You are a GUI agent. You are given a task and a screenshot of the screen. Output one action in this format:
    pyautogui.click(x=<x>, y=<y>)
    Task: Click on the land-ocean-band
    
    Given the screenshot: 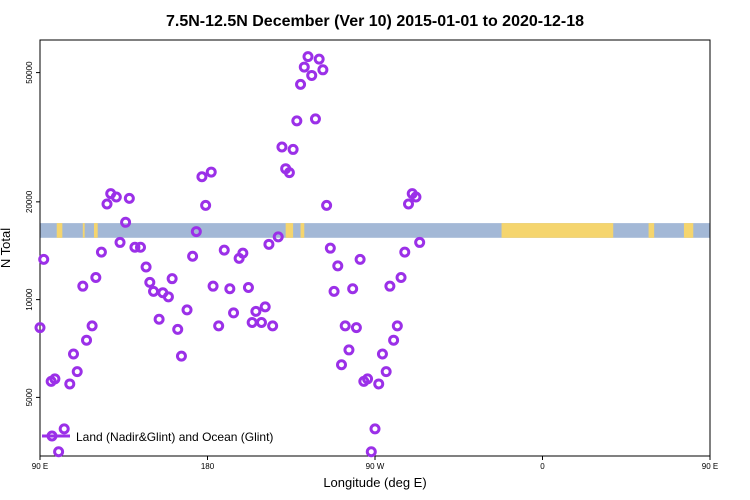 What is the action you would take?
    pyautogui.click(x=375, y=230)
    